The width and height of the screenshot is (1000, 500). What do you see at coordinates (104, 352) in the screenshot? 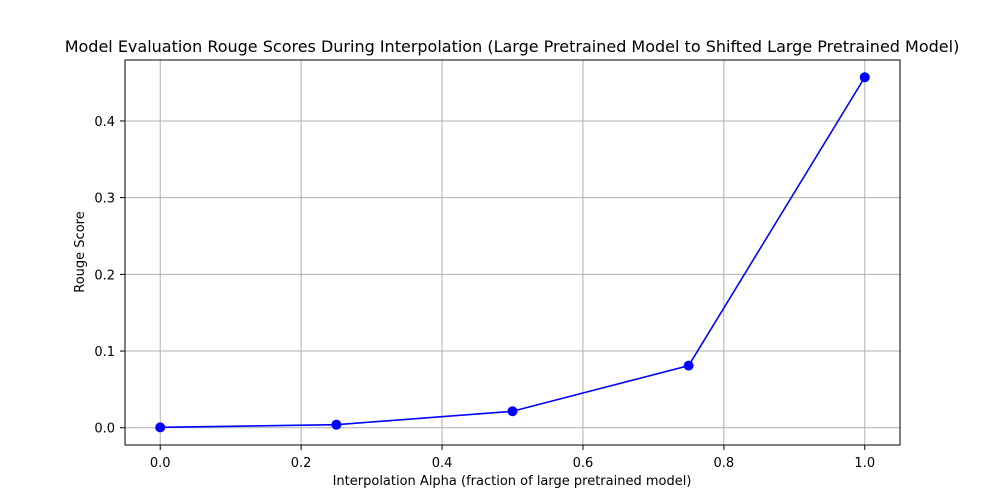
I see `y-tick-label: 0.1` at bounding box center [104, 352].